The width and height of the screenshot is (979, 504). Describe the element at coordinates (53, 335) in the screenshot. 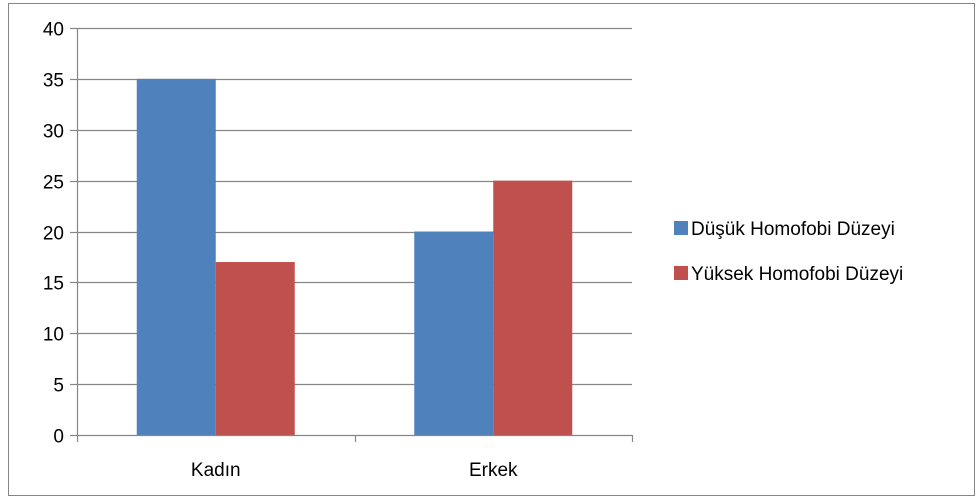

I see `y-tick-label: 10` at that location.